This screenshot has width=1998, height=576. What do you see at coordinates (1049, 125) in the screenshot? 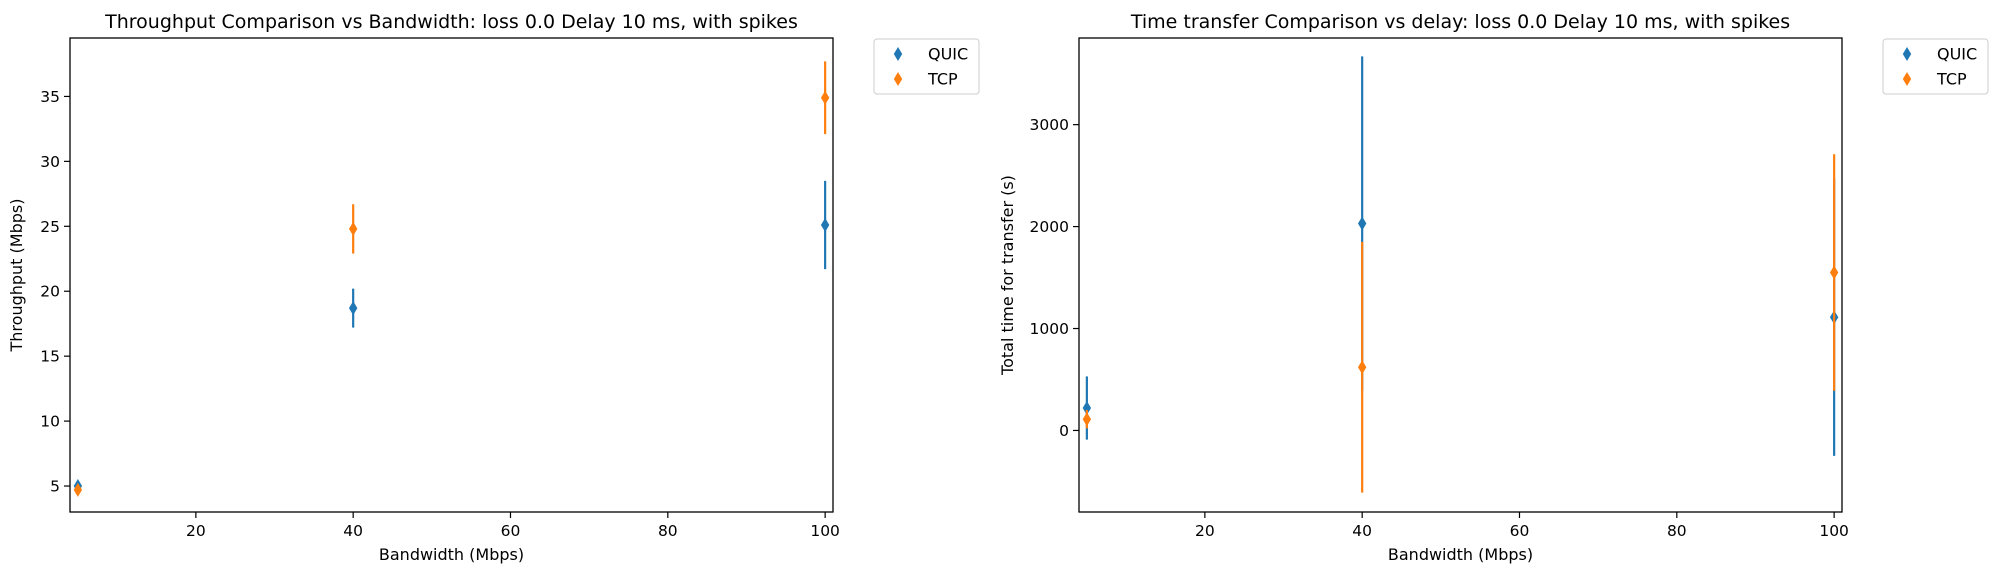
I see `y-tick-label: 3000` at bounding box center [1049, 125].